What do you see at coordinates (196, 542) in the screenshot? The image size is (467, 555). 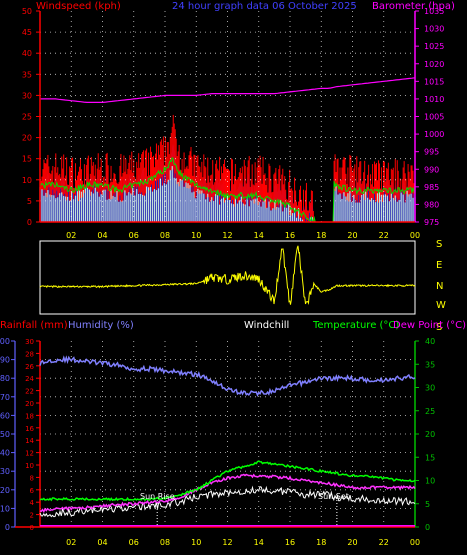 I see `bottom-x-tick-label: 10` at bounding box center [196, 542].